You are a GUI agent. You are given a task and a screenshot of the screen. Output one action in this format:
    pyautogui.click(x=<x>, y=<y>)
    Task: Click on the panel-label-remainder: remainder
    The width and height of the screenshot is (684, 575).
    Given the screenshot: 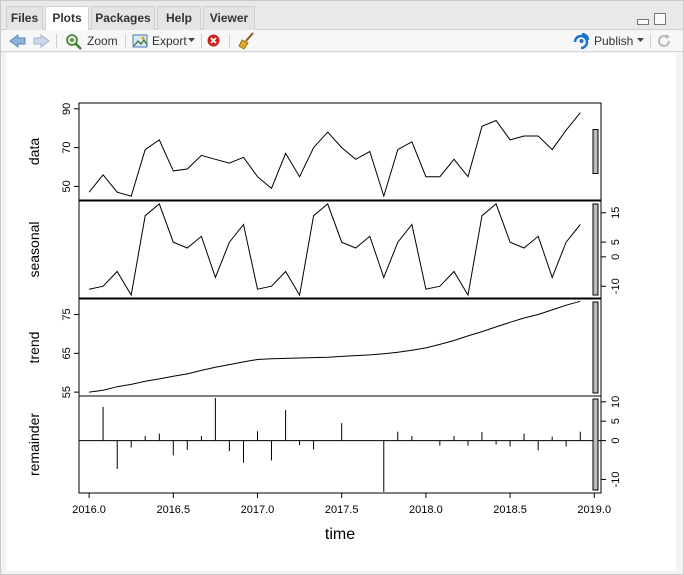 What is the action you would take?
    pyautogui.click(x=34, y=444)
    